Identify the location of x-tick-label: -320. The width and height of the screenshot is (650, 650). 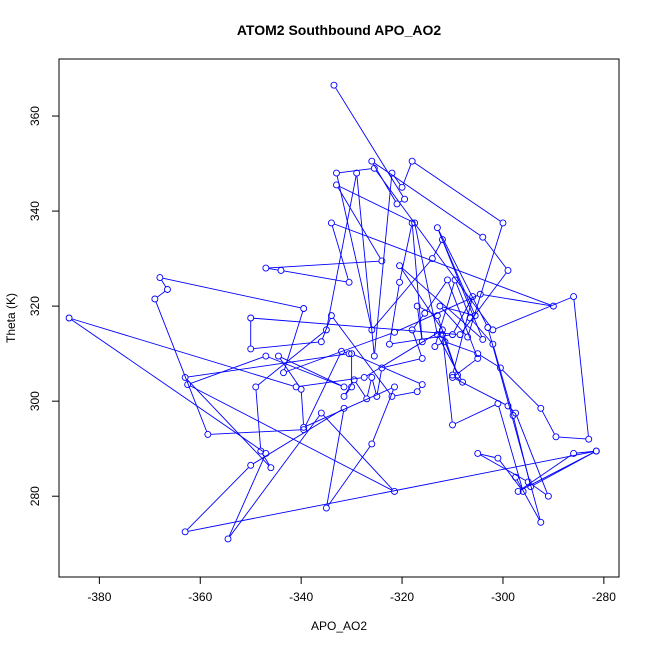
(402, 597).